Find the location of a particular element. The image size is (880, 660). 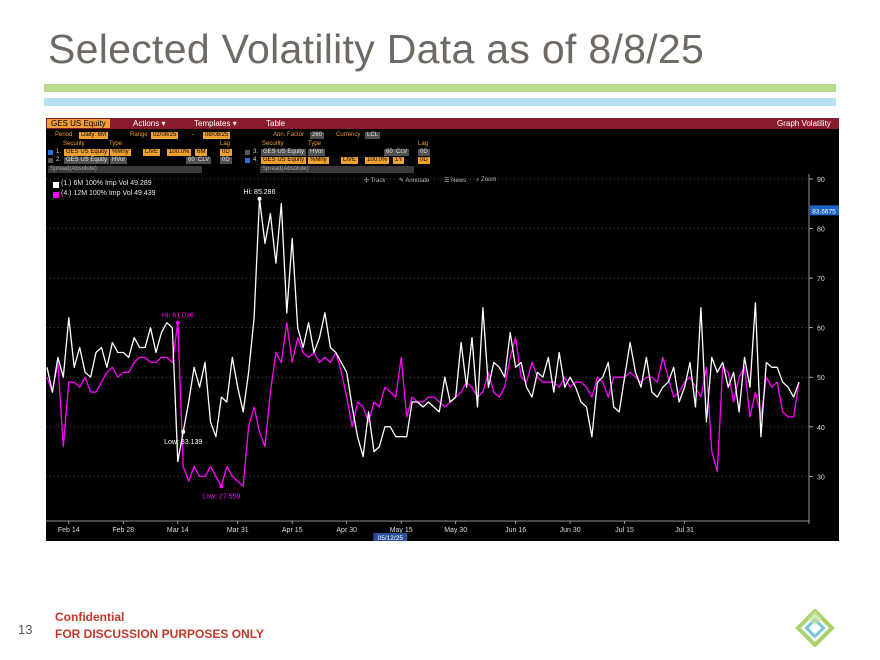

row4-checkbox is located at coordinates (247, 160).